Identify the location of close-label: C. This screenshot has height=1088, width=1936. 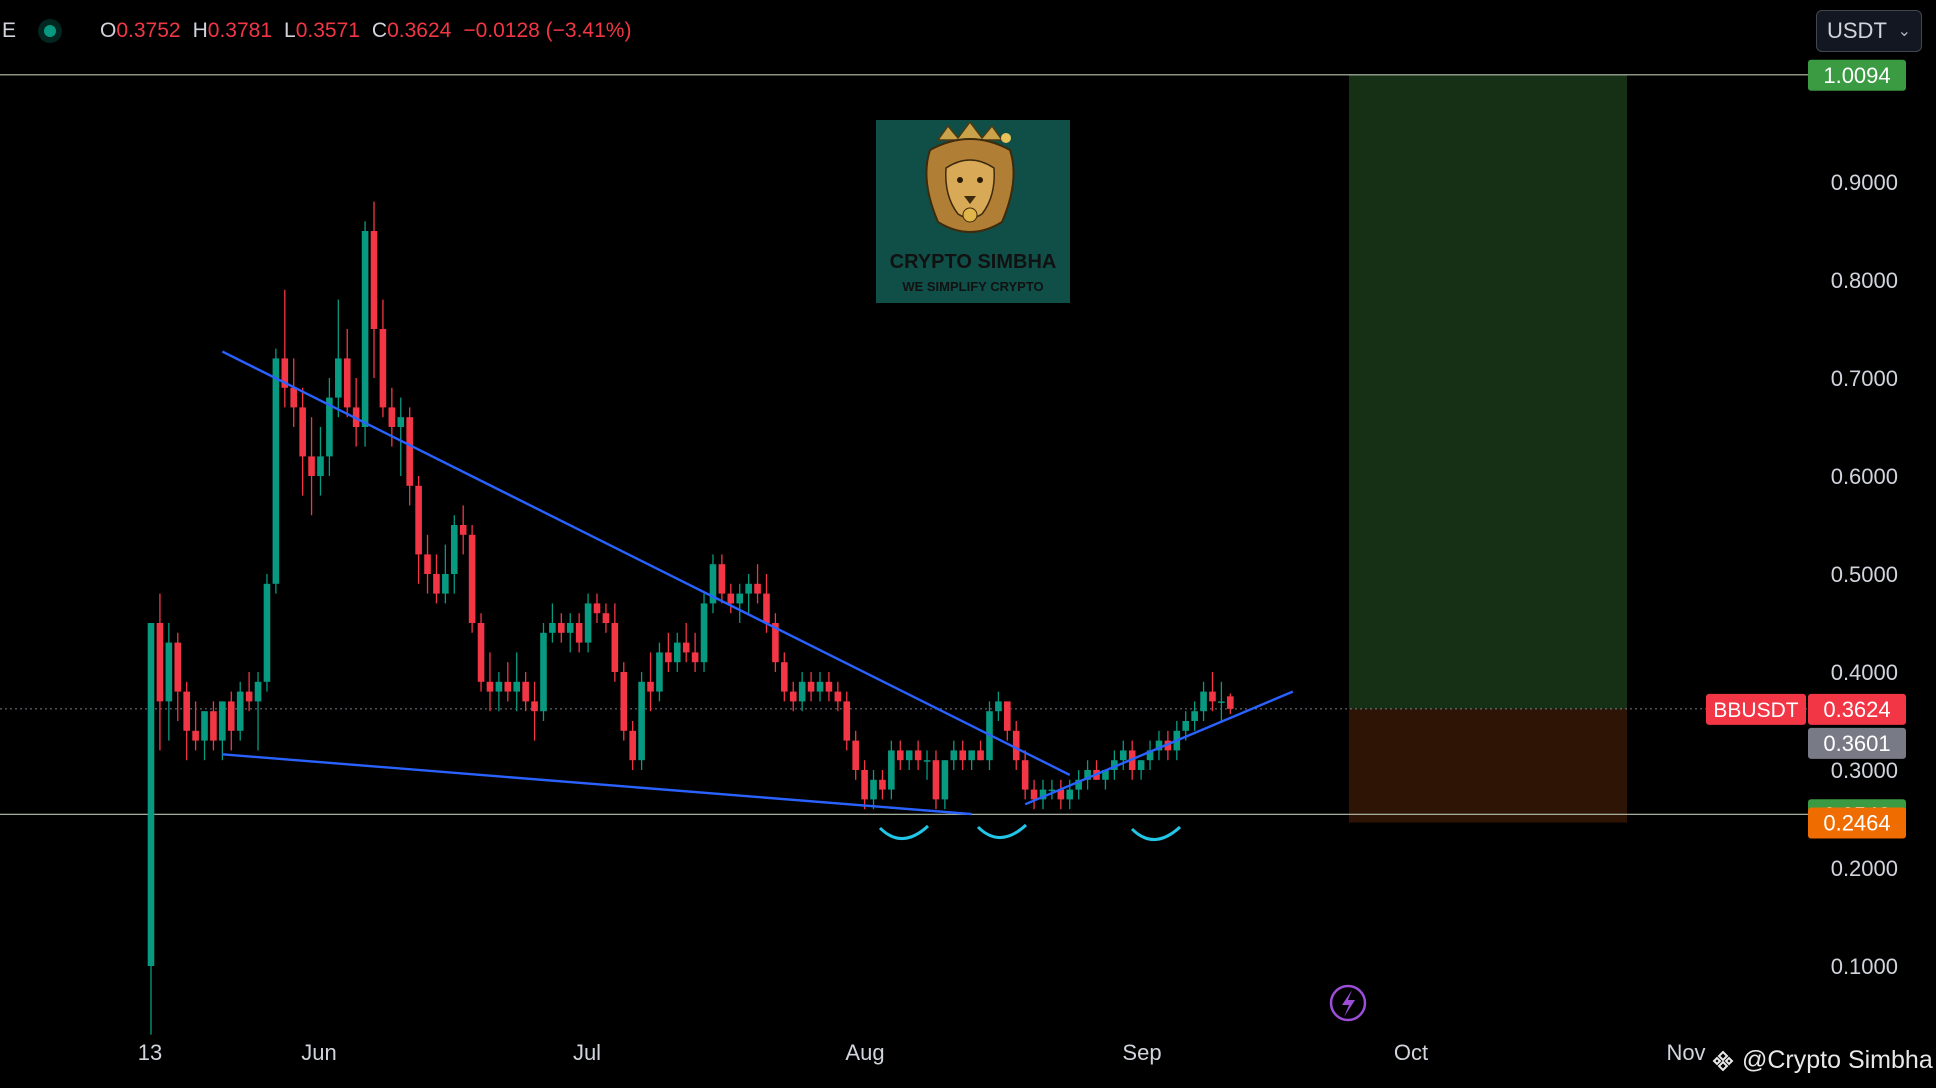
(379, 30).